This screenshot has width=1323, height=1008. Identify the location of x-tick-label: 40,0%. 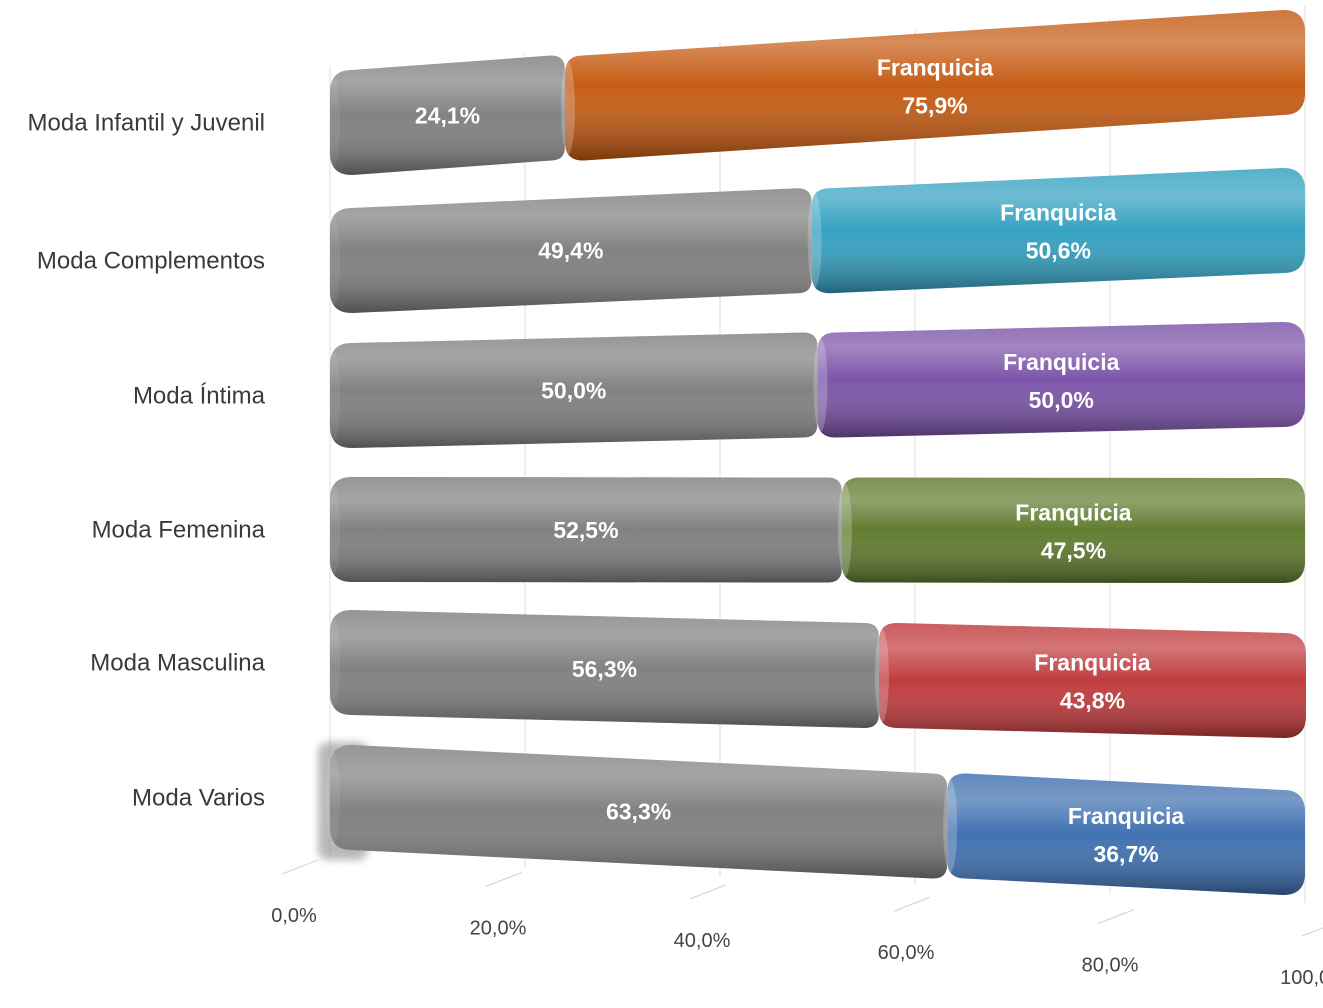
(702, 941).